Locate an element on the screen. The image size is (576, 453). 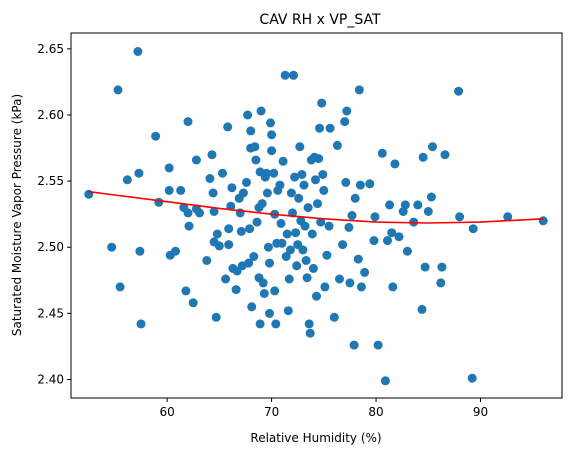
y-tick-label: 2.65 is located at coordinates (50, 49).